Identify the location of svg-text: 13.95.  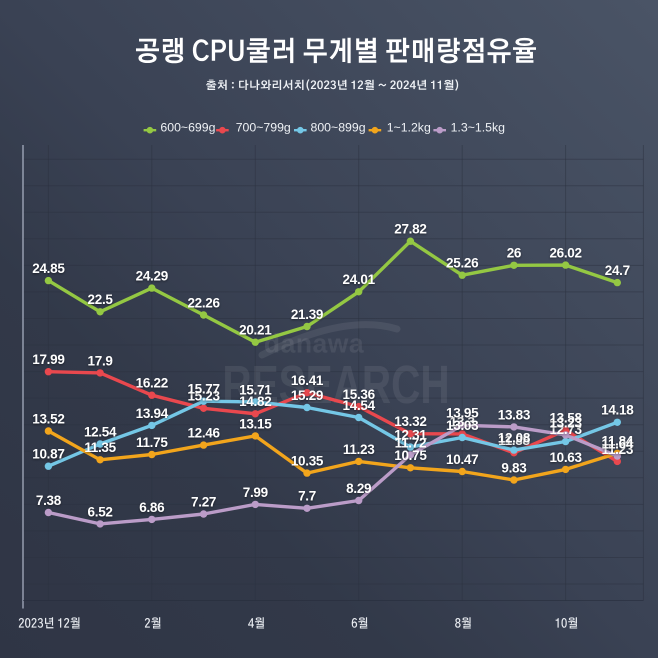
(462, 413).